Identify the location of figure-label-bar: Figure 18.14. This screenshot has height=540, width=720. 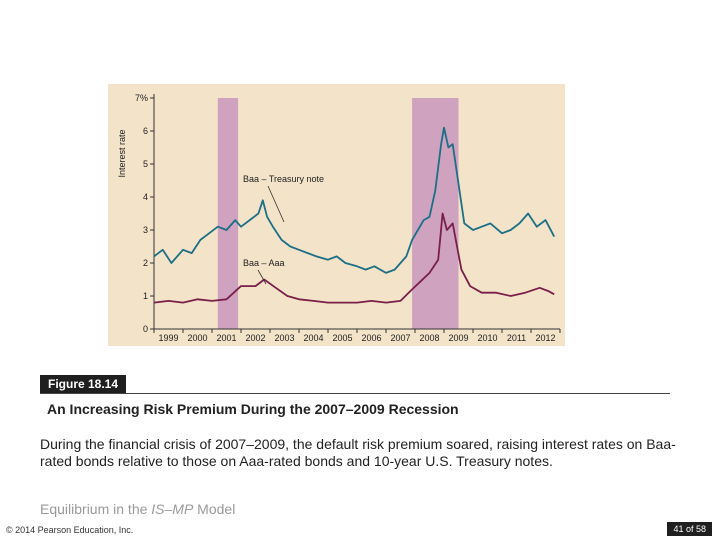
(355, 384).